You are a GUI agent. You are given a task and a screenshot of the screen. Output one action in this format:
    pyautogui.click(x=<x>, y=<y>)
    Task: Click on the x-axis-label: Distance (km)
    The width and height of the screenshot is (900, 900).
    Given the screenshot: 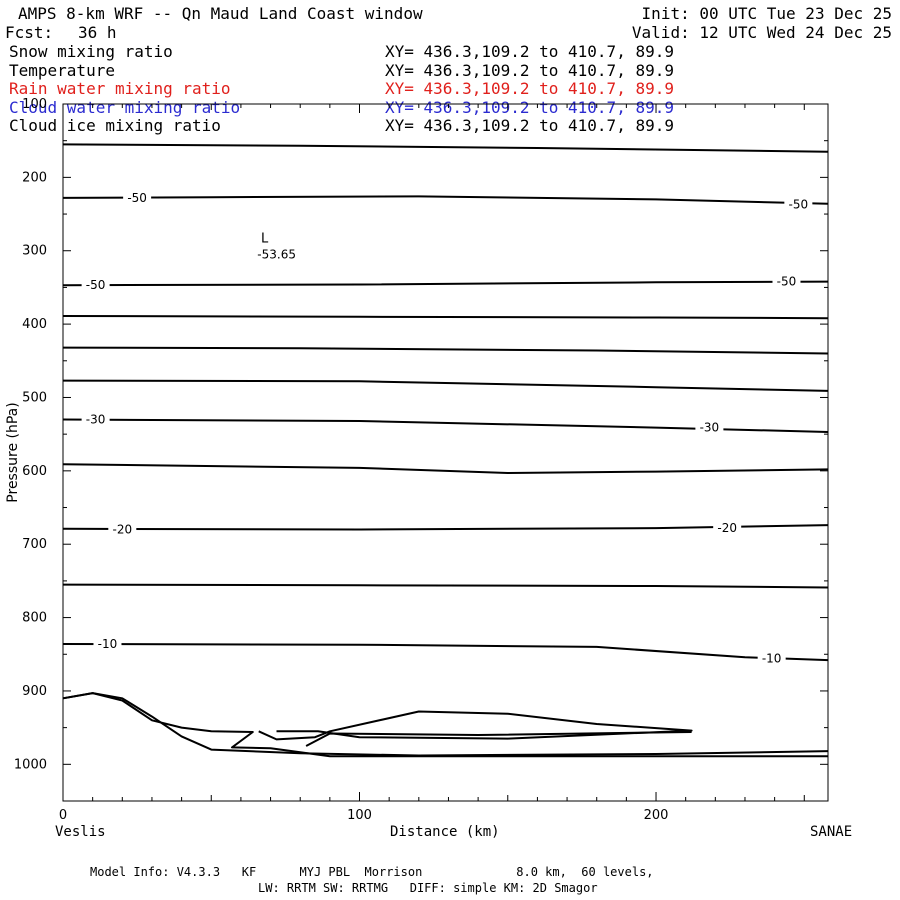 What is the action you would take?
    pyautogui.click(x=445, y=832)
    